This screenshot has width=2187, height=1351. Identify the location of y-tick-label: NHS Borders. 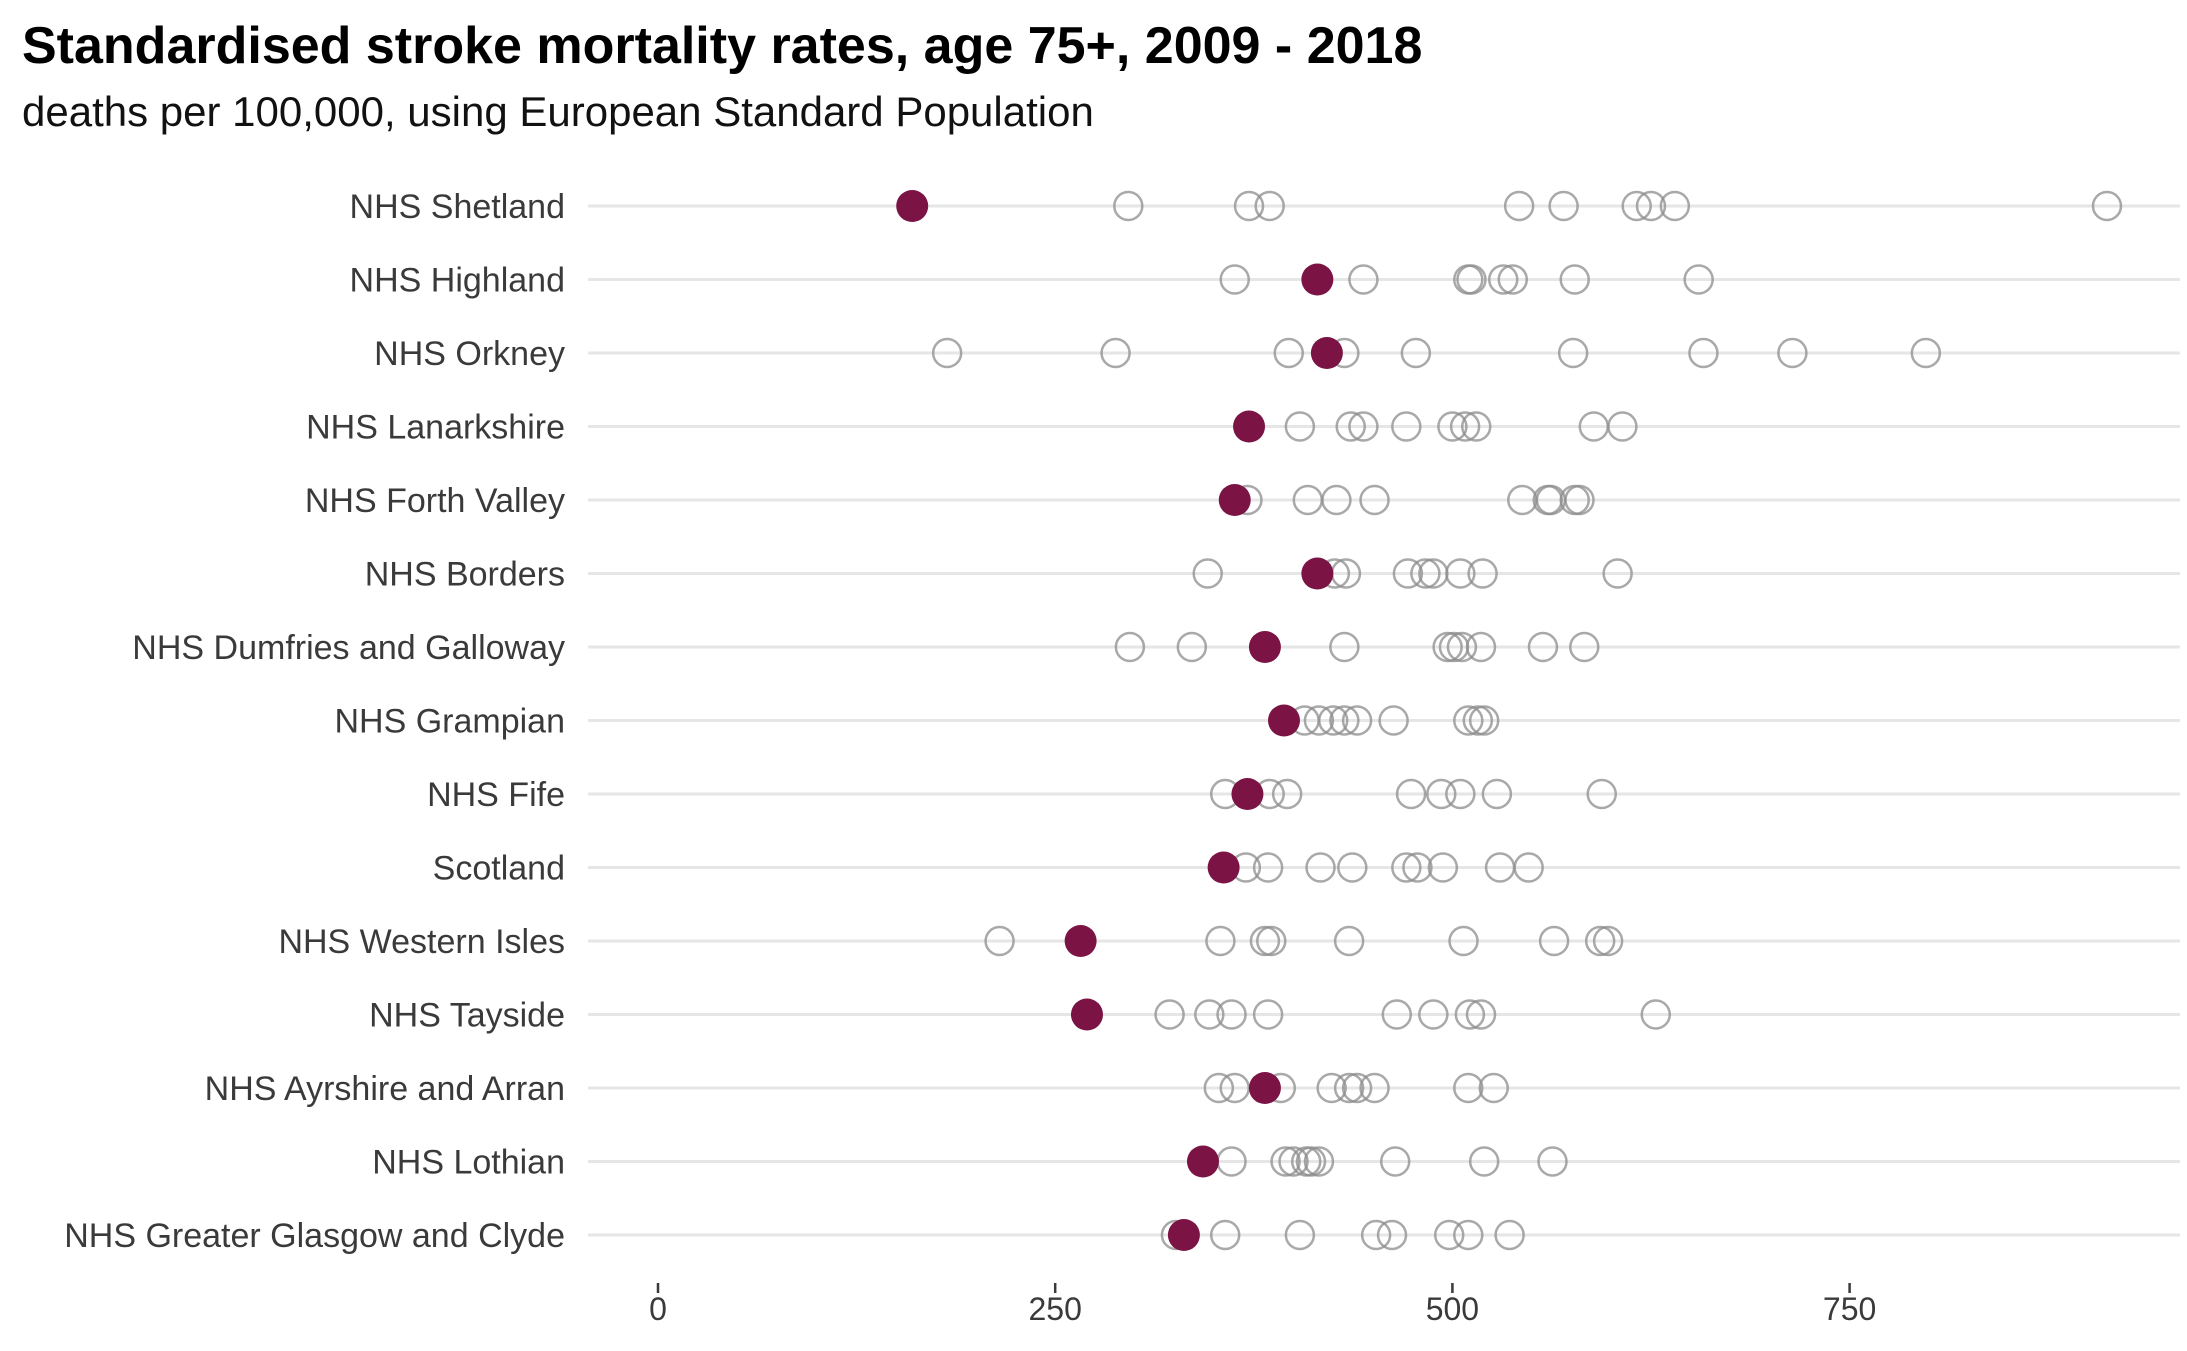
(465, 575).